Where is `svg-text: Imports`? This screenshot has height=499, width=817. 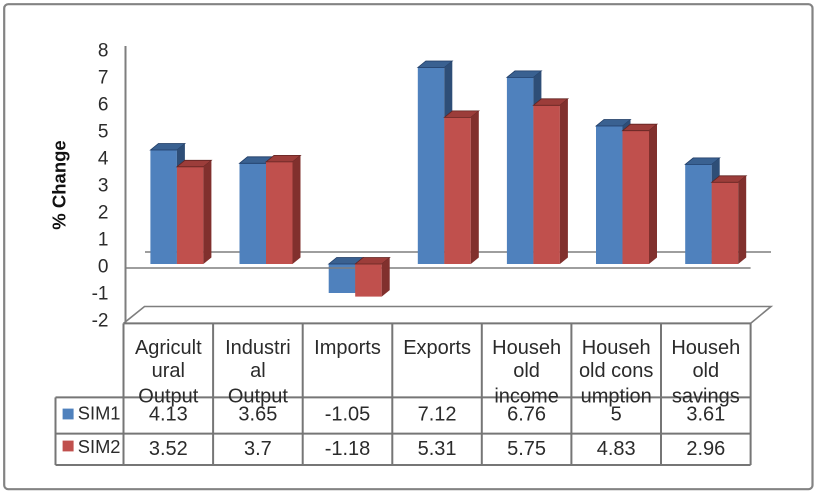
svg-text: Imports is located at coordinates (347, 348).